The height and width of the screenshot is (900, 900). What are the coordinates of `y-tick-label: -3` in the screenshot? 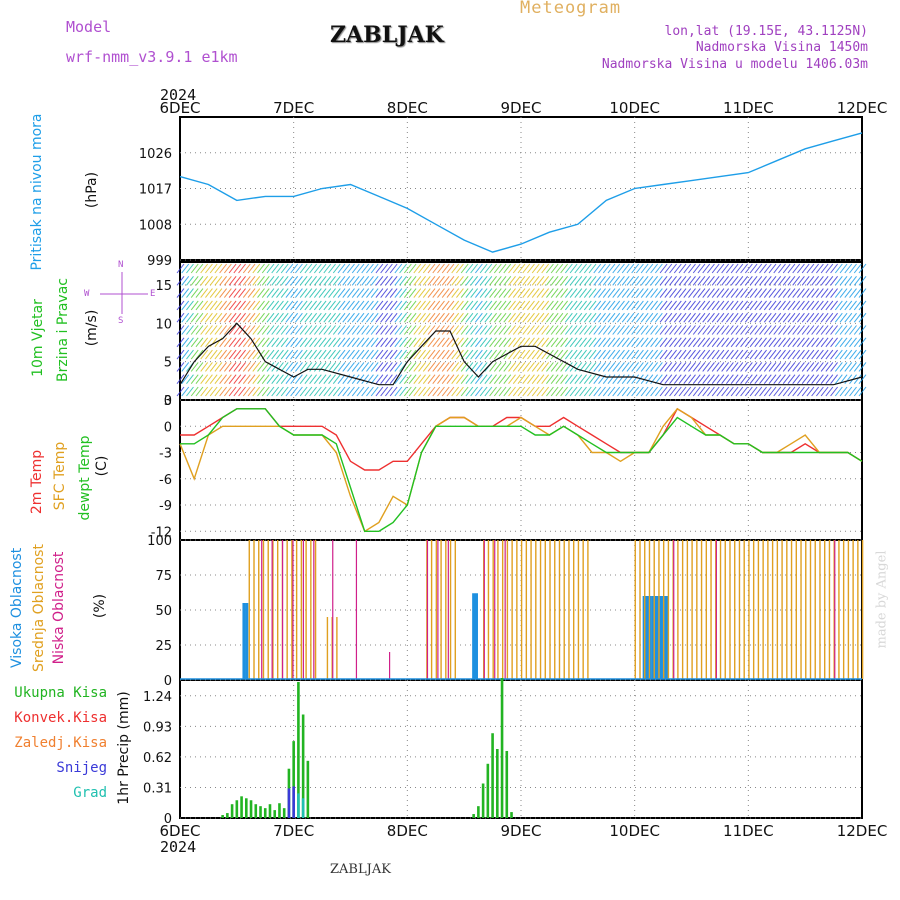 It's located at (165, 454).